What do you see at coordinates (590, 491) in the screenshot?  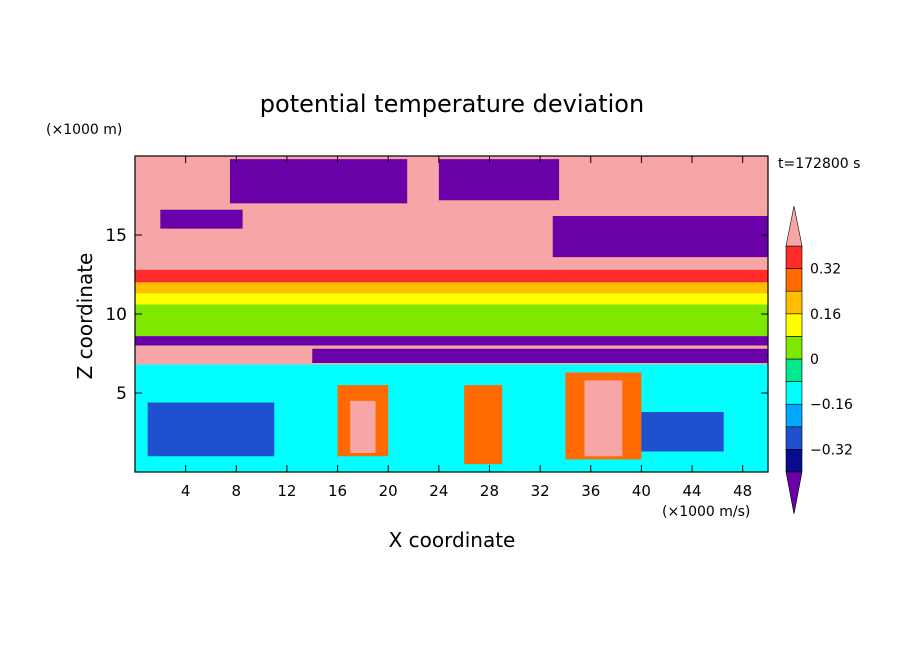 I see `x-tick-label: 36` at bounding box center [590, 491].